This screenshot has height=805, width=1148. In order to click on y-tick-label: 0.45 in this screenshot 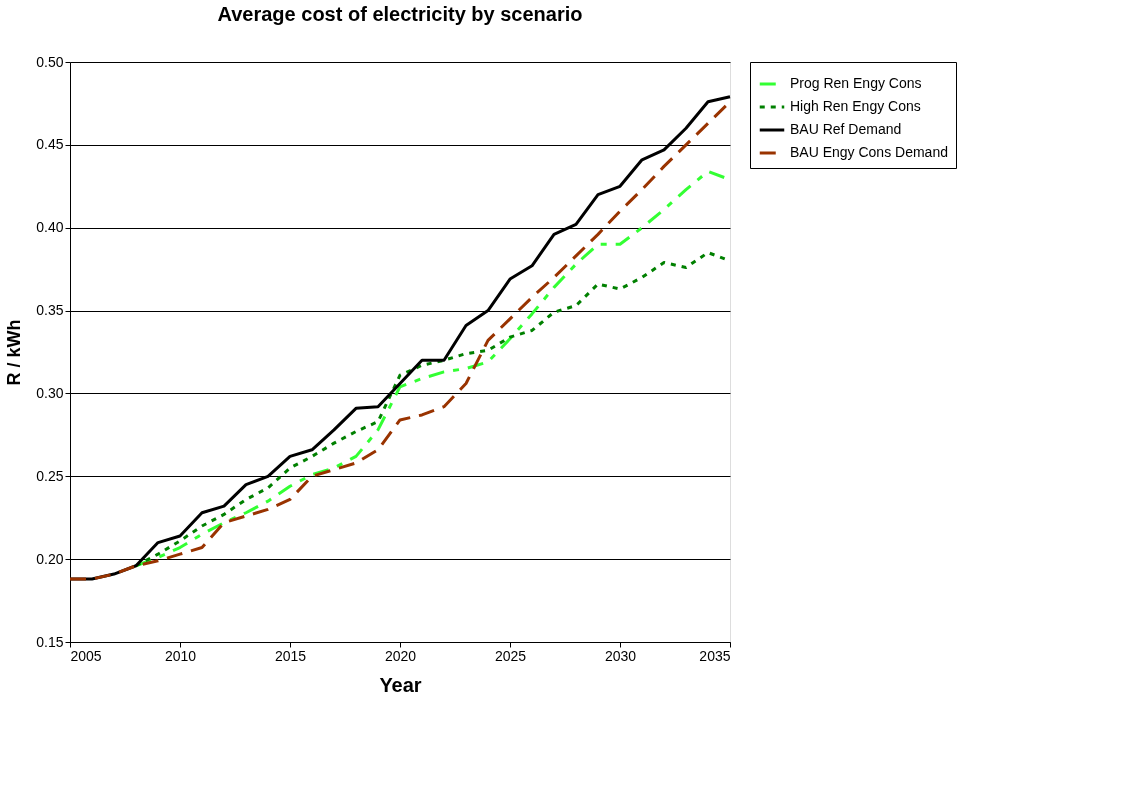, I will do `click(50, 144)`.